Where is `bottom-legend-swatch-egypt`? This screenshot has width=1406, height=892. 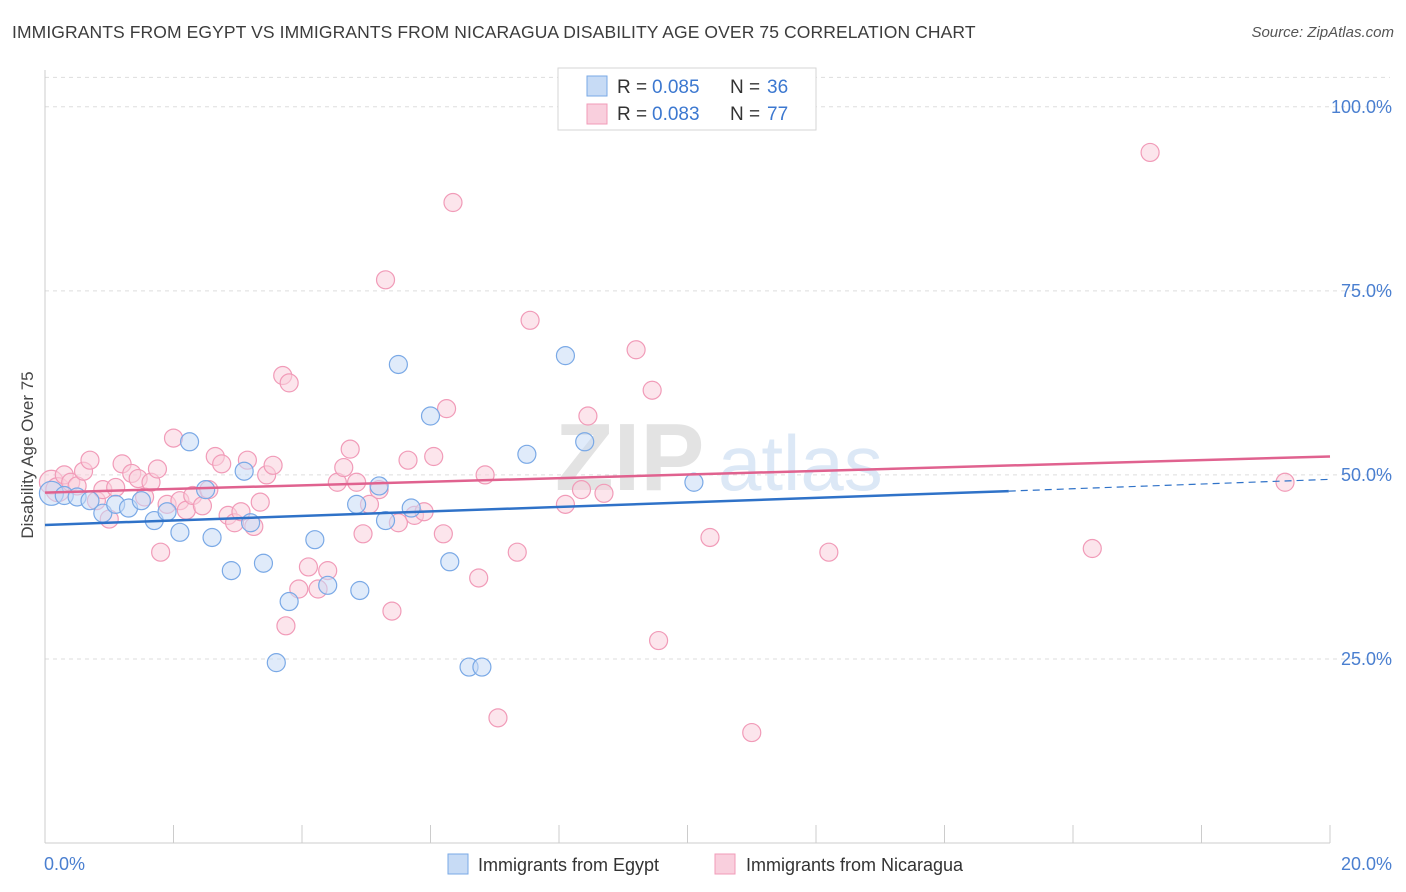
bottom-legend-swatch-egypt is located at coordinates (458, 864).